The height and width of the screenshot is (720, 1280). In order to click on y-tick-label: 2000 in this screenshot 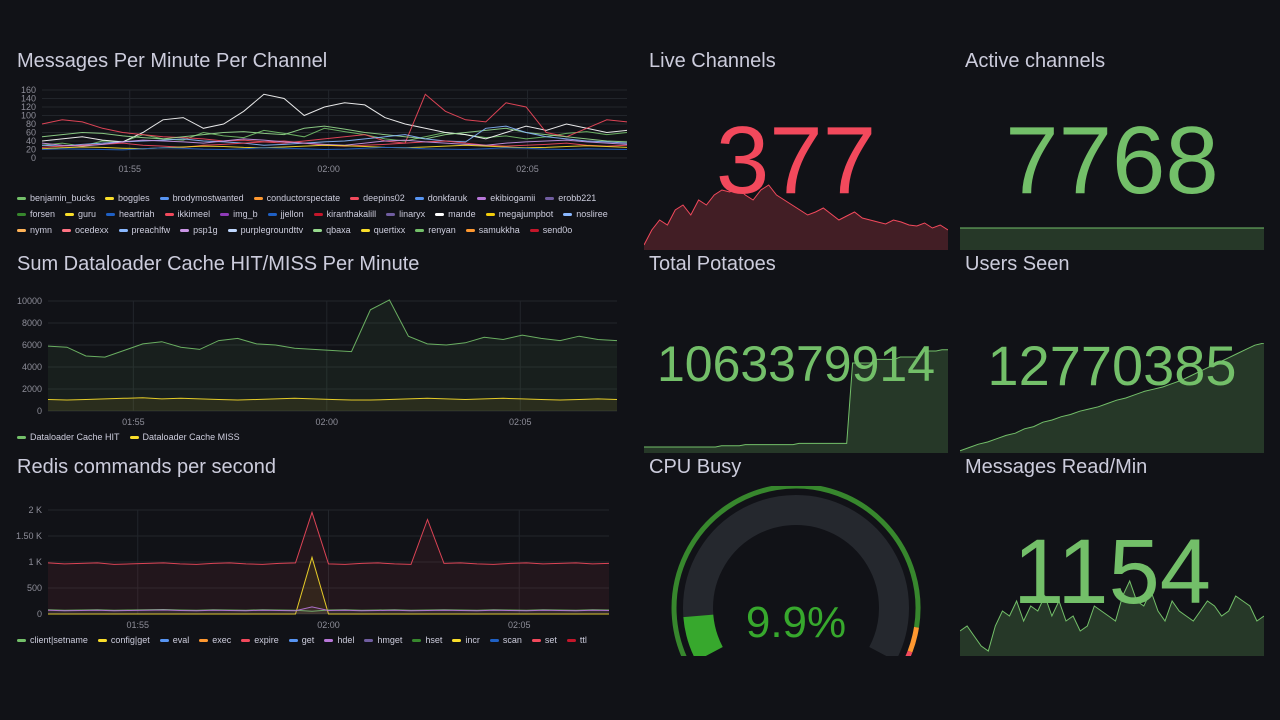, I will do `click(32, 389)`.